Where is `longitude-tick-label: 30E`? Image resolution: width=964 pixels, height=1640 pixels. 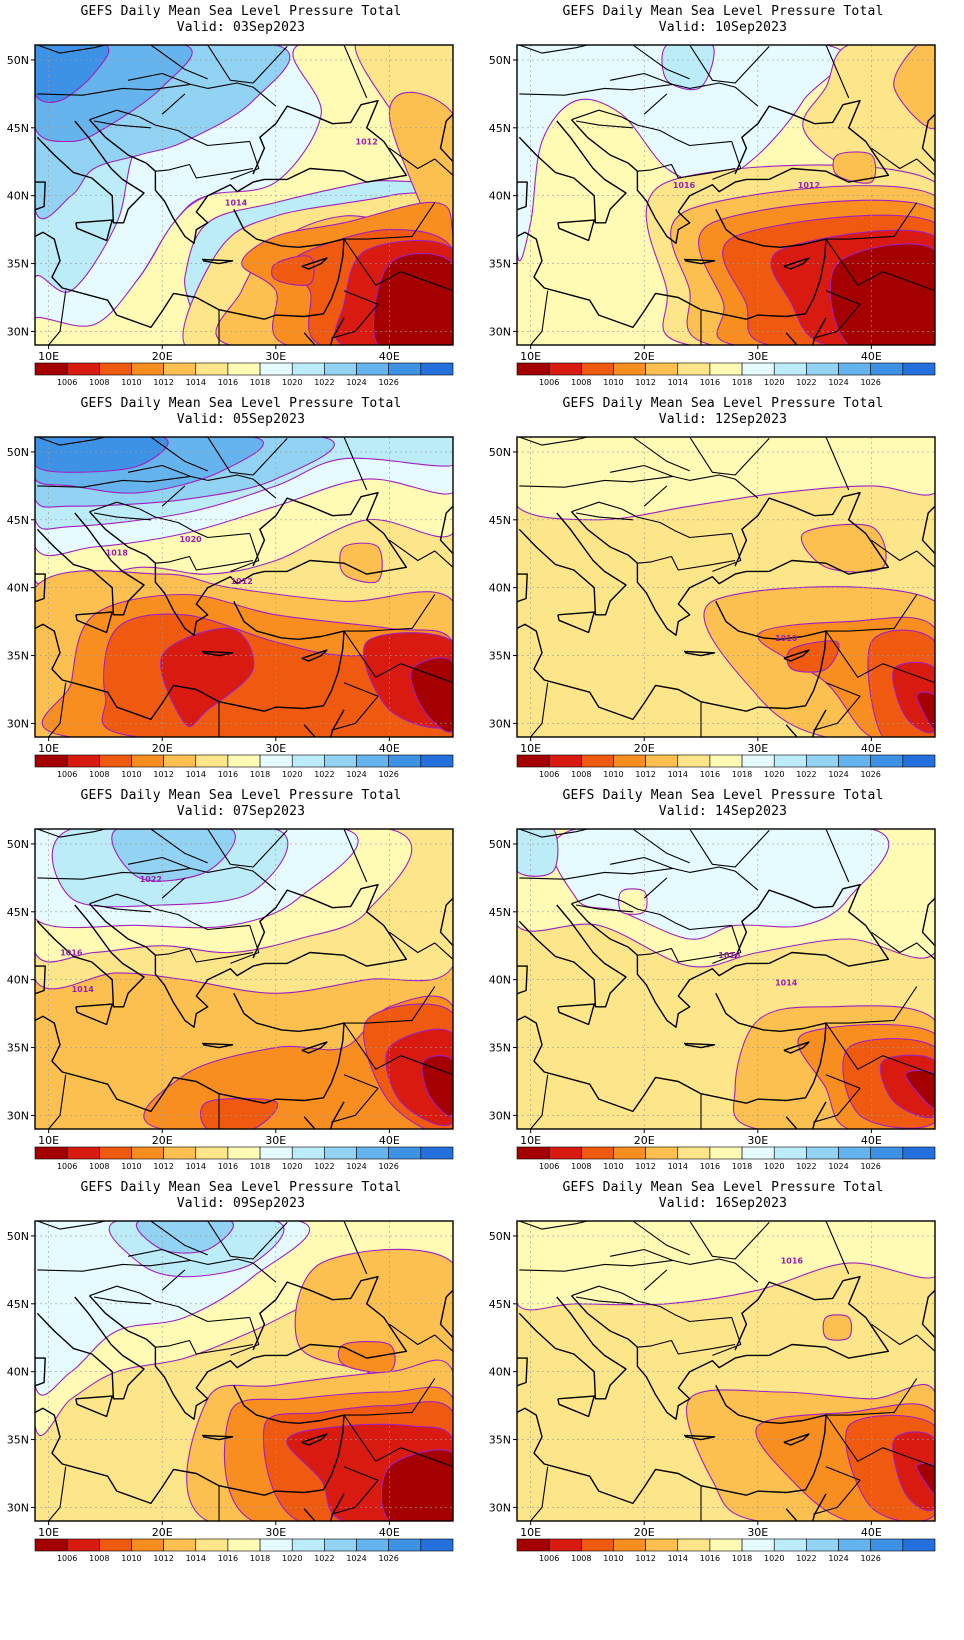
longitude-tick-label: 30E is located at coordinates (757, 748).